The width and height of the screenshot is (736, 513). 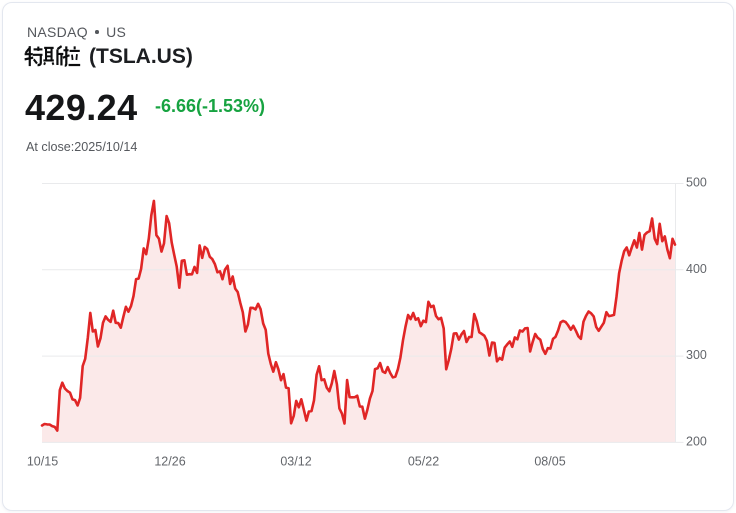 I want to click on svg-text: 300, so click(x=696, y=355).